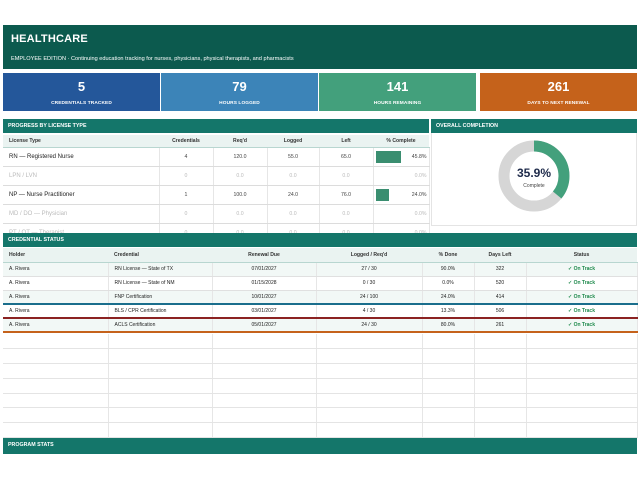 Image resolution: width=640 pixels, height=480 pixels. I want to click on column-header: Holder, so click(55, 255).